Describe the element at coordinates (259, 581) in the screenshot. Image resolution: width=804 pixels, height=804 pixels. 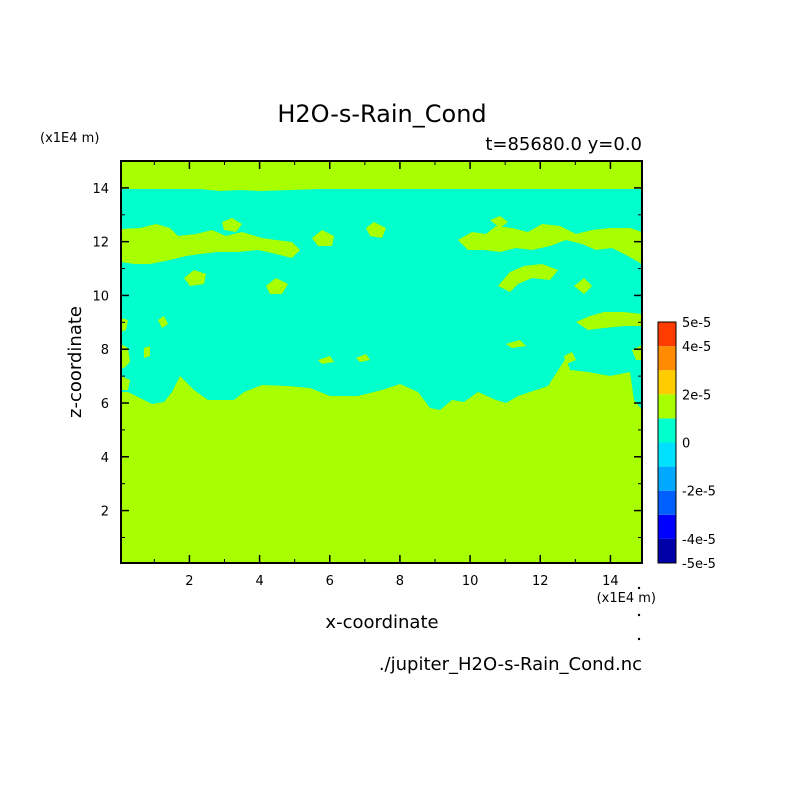
I see `x-tick-label: 4` at that location.